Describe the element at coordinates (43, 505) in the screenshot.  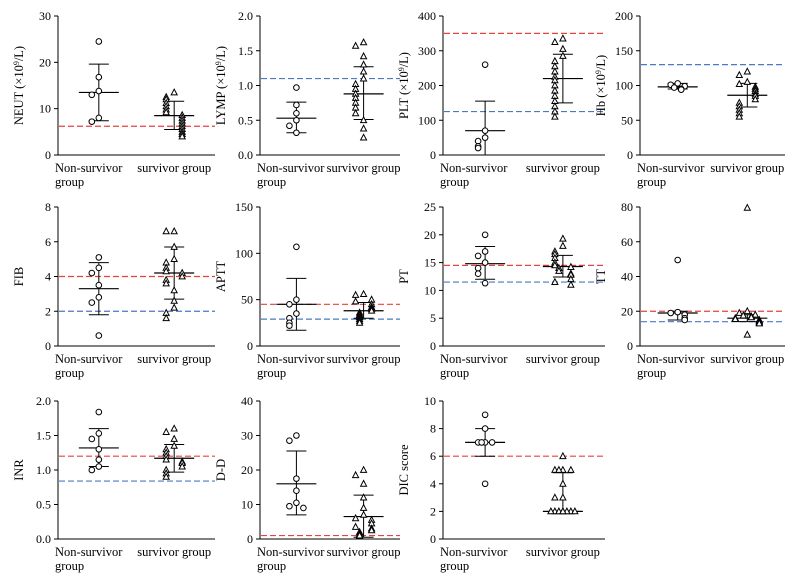
I see `y-tick-label: 0.5` at that location.